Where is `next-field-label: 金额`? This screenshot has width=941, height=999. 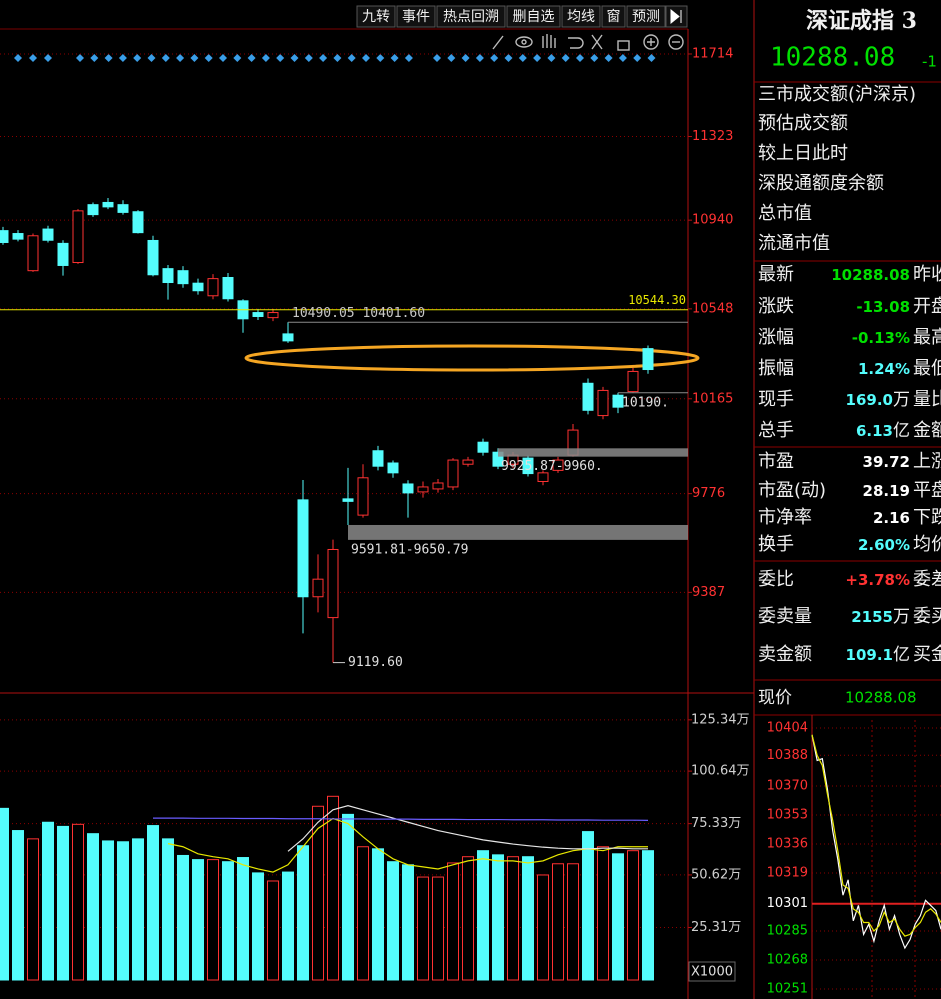 next-field-label: 金额 is located at coordinates (927, 430).